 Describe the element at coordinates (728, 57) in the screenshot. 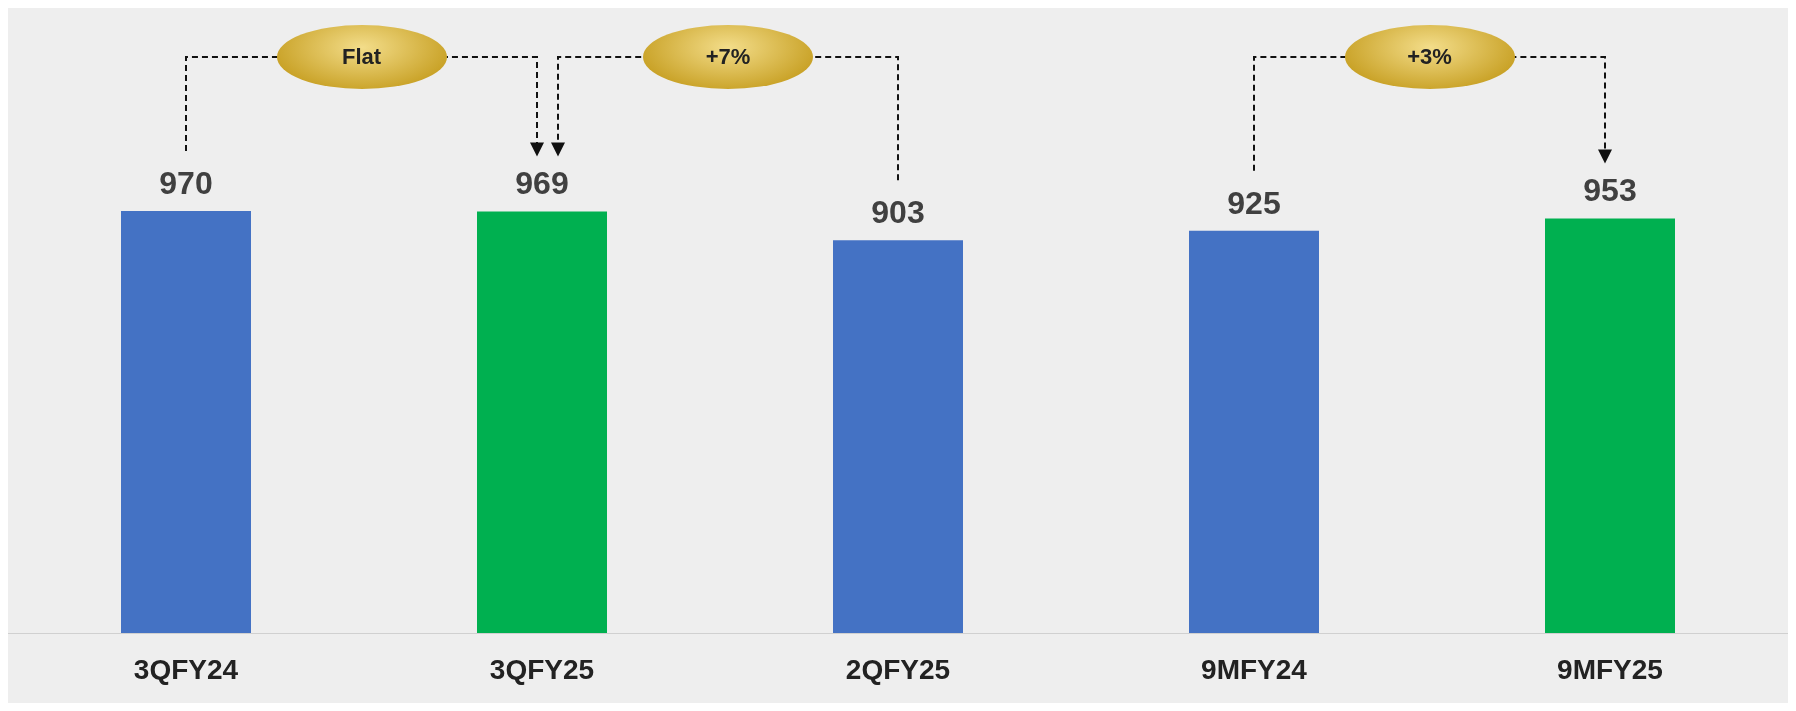

I see `text: +7%` at that location.